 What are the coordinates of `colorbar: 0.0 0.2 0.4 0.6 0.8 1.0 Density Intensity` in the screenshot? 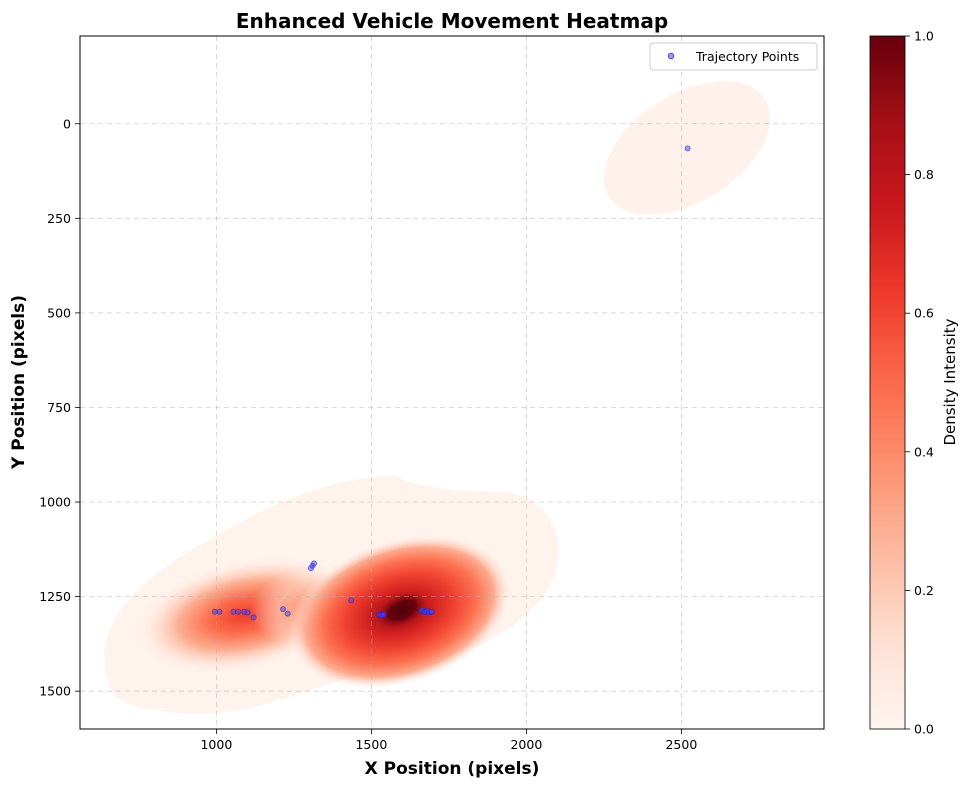 It's located at (914, 383).